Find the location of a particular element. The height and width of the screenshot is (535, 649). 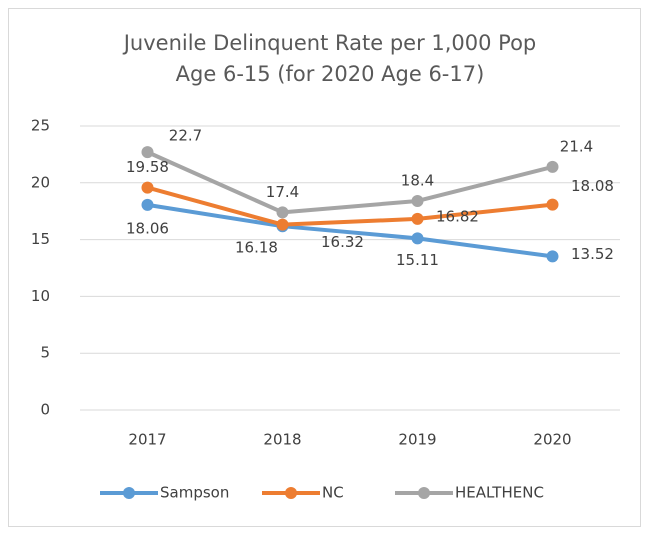

chart-title: Juvenile Delinquent Rate per 1,000 Pop is located at coordinates (329, 43).